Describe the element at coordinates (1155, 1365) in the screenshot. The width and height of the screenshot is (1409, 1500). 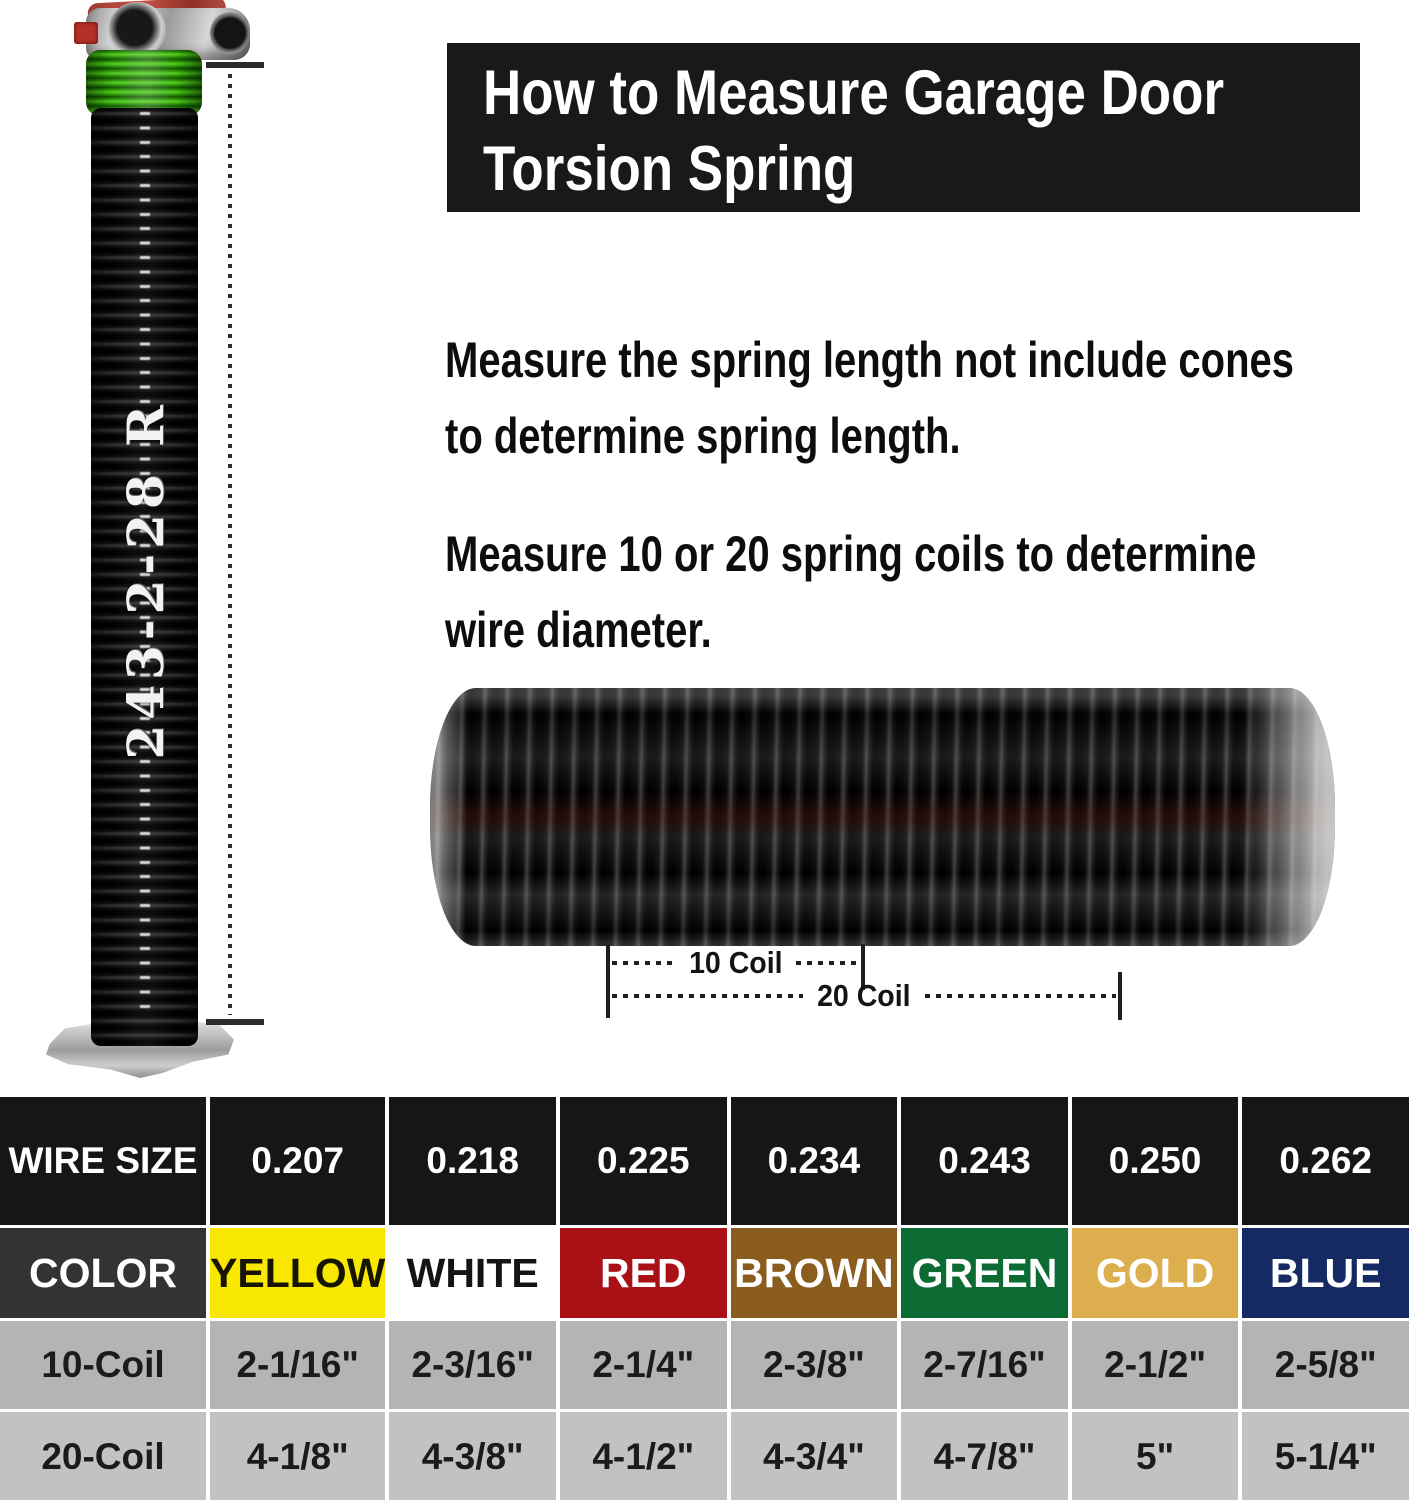
I see `coil10-cell: 2-1/2"` at that location.